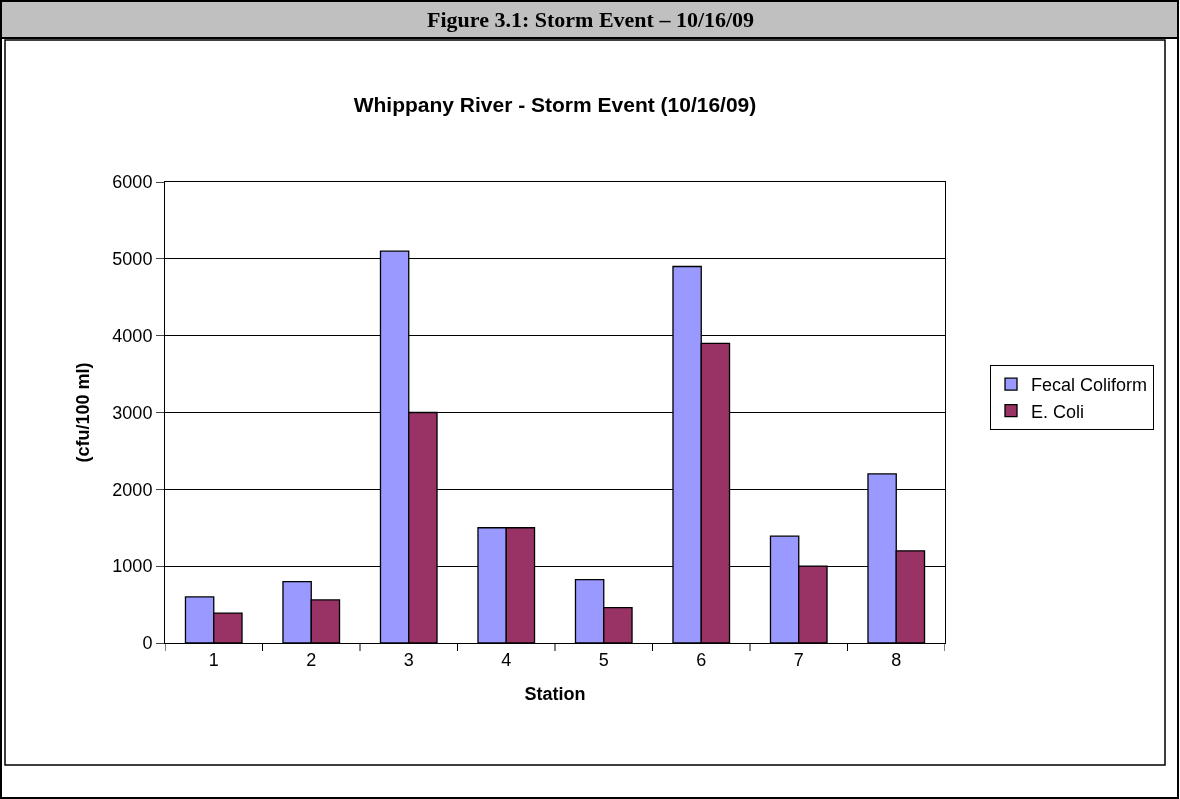  I want to click on y-tick-label: 0, so click(147, 643).